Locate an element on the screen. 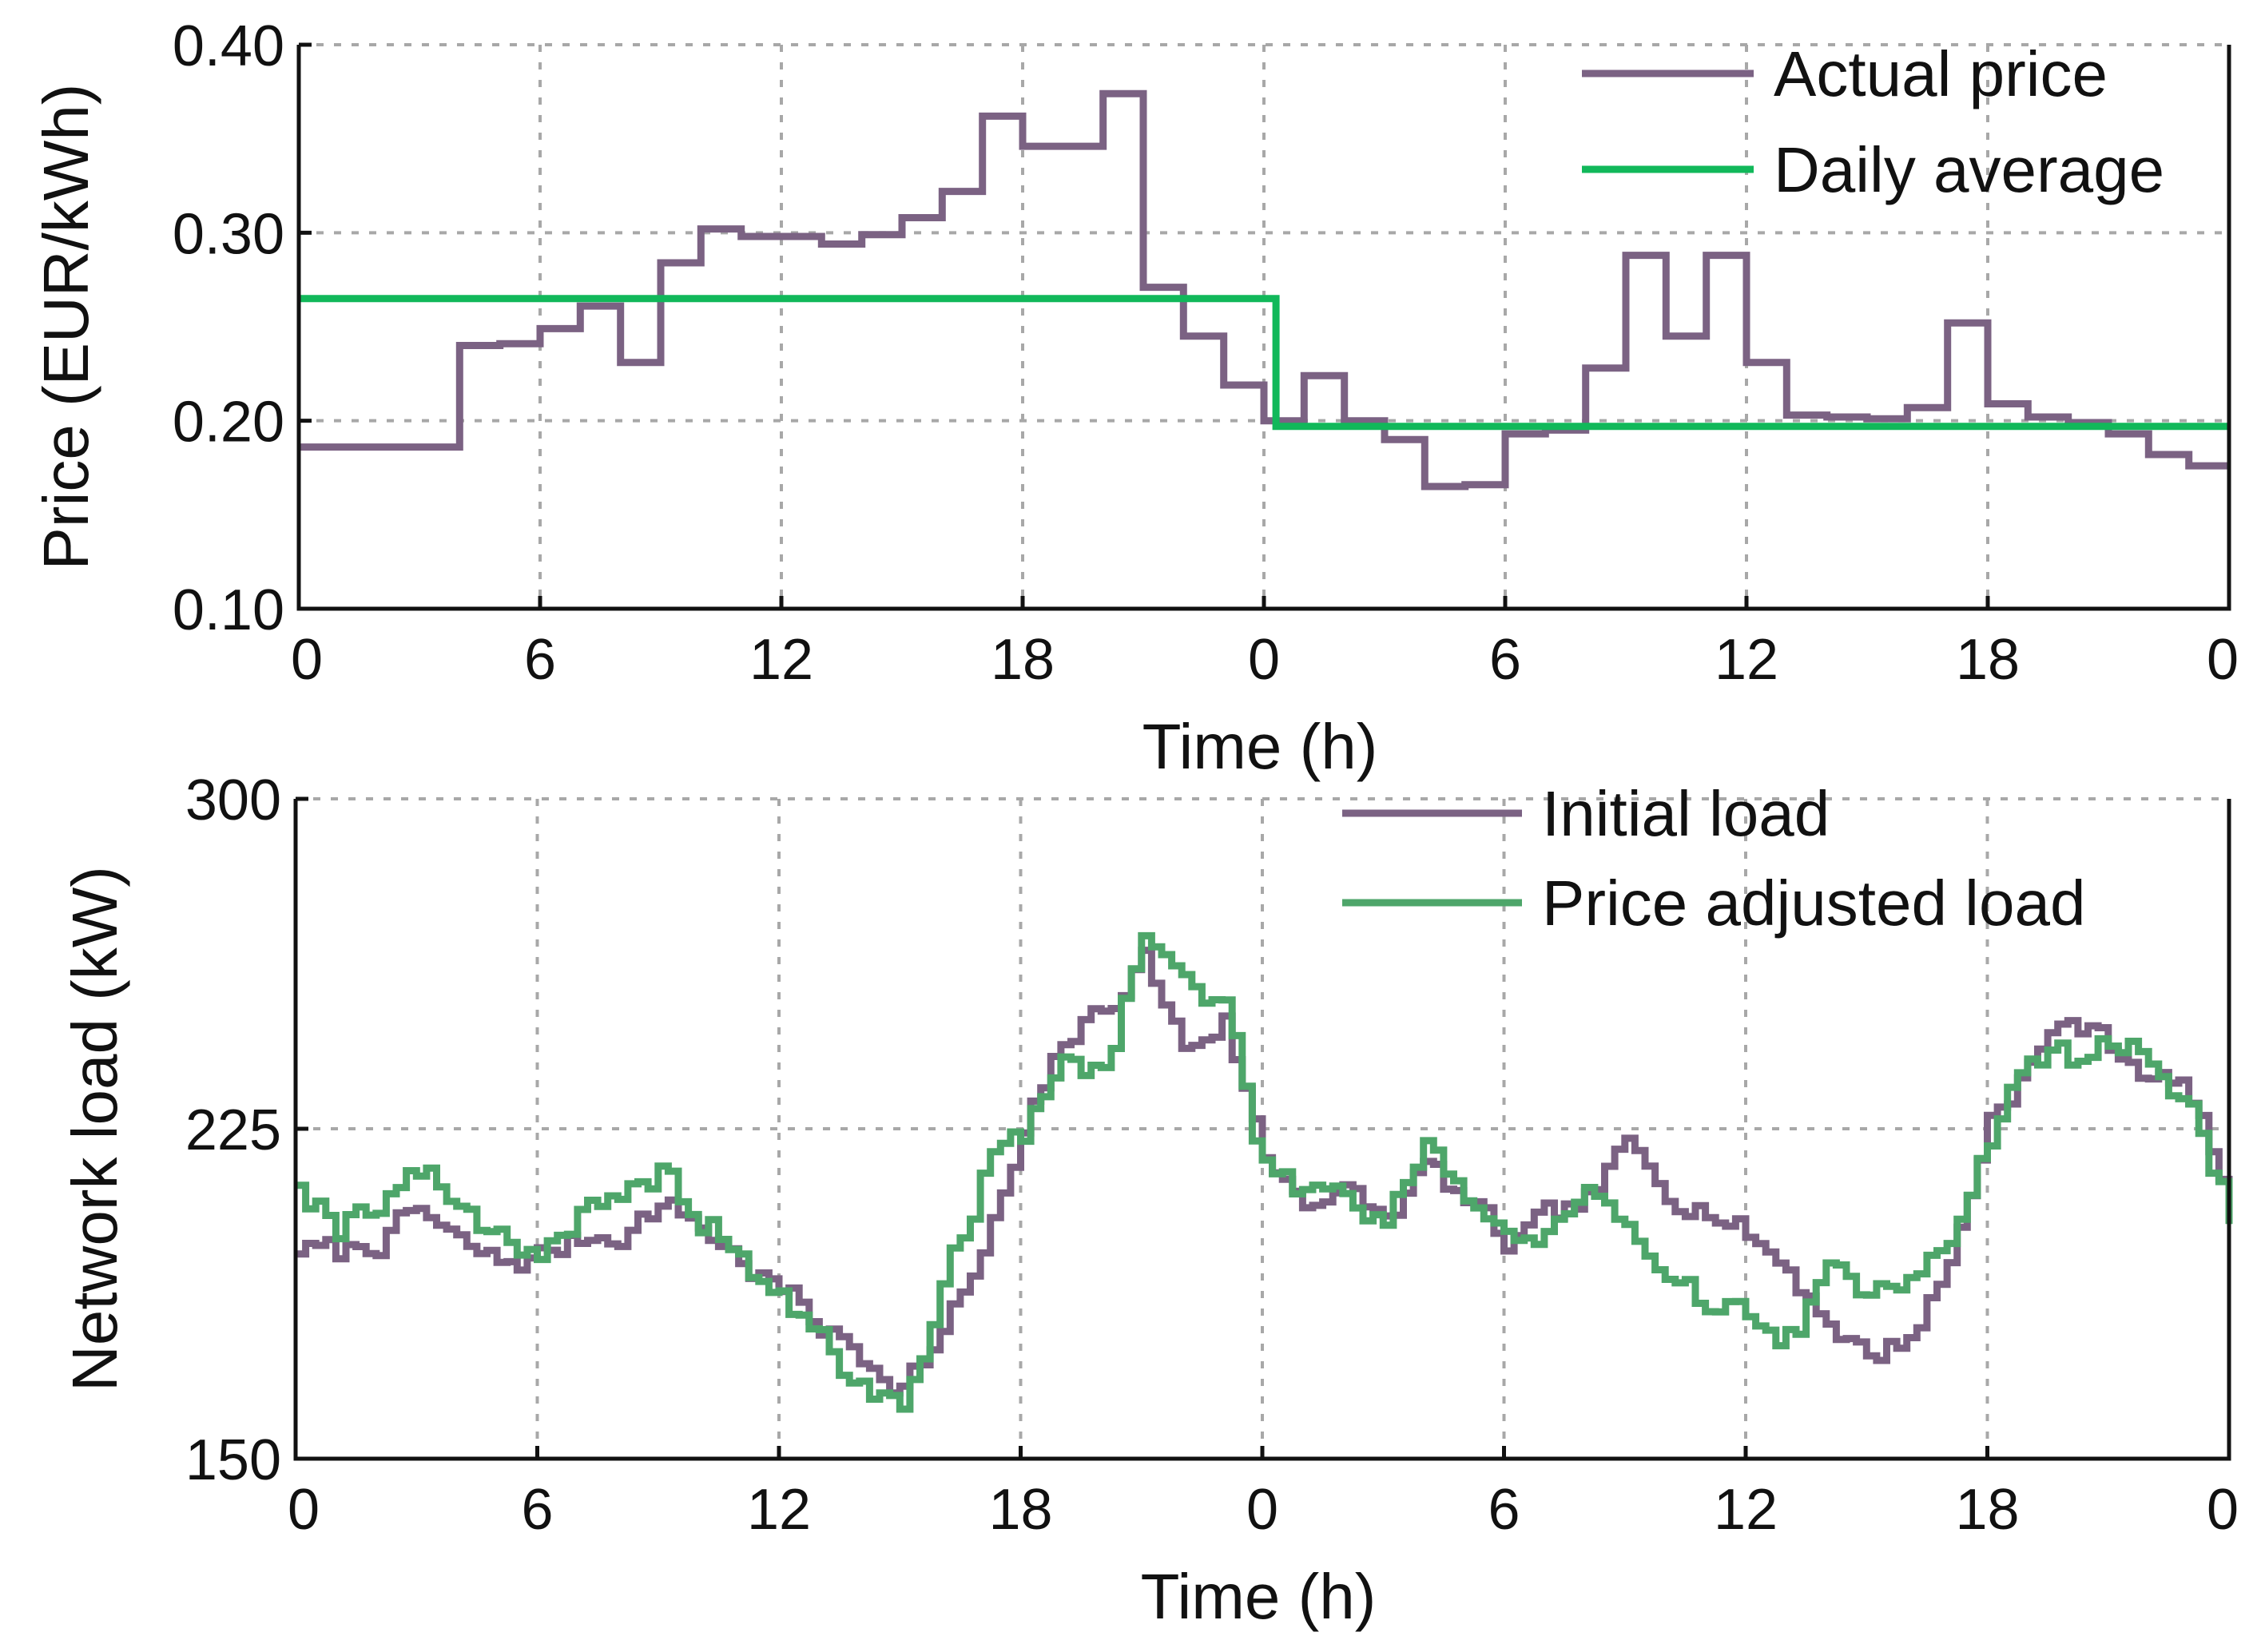  y-tick-label: 0.30 is located at coordinates (228, 234).